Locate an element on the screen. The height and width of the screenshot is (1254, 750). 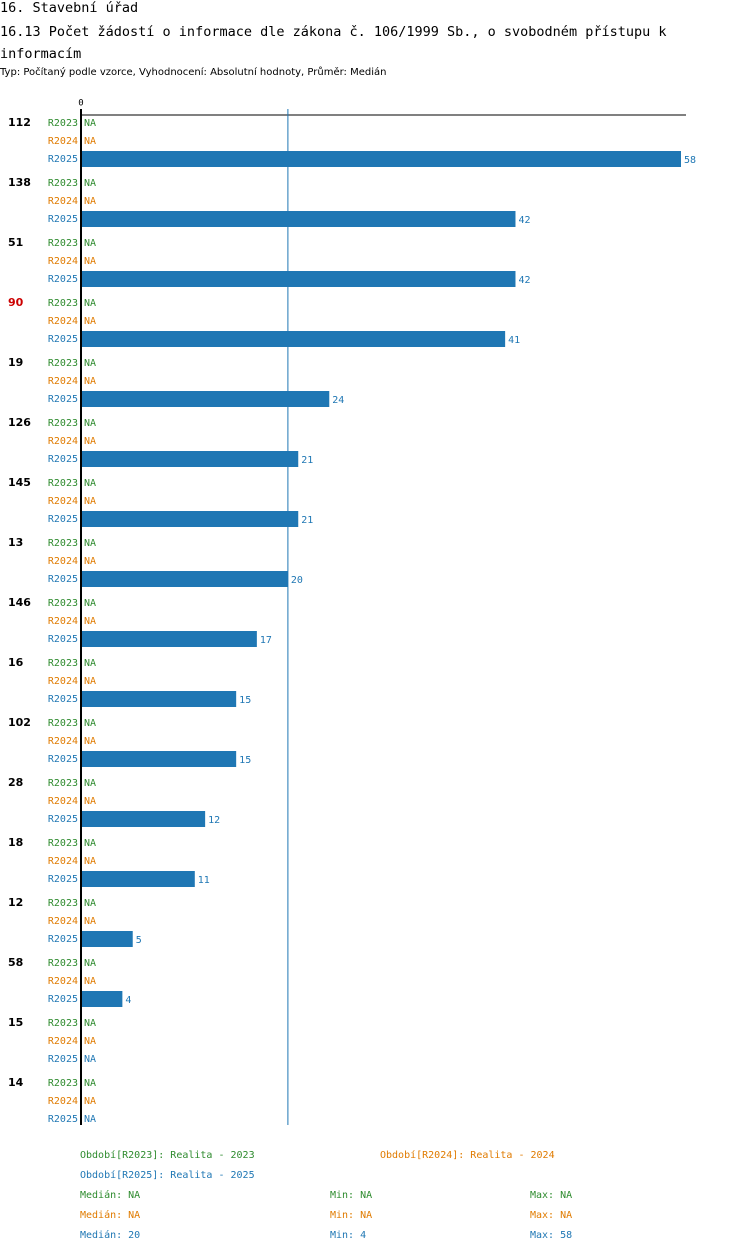
category-label: 13 is located at coordinates (15, 542).